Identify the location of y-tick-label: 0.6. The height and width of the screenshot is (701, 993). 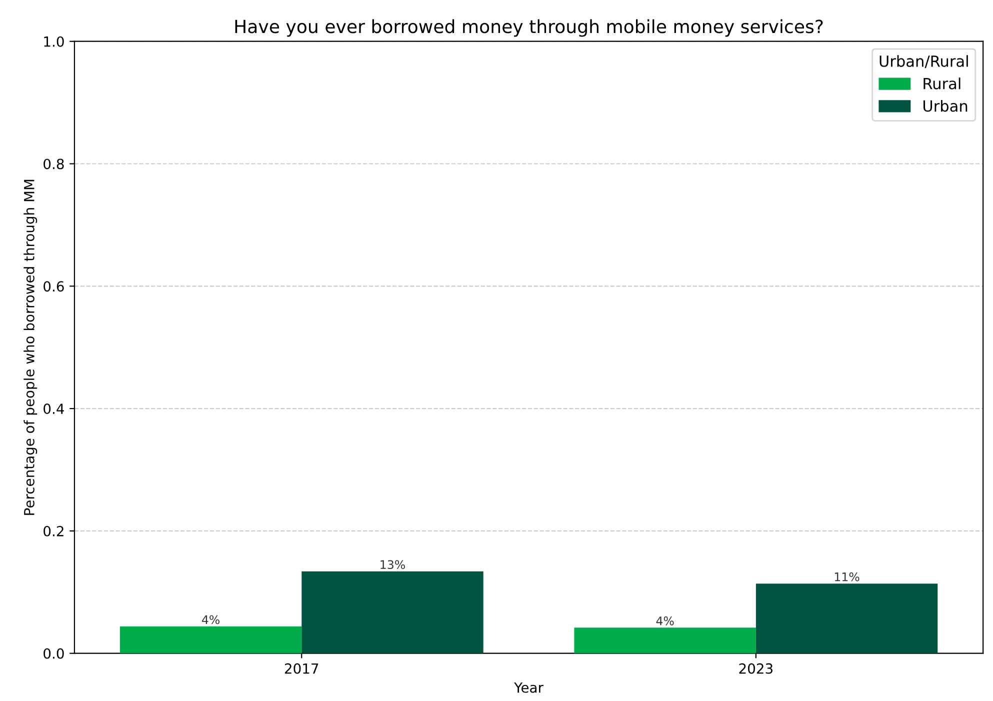
(54, 286).